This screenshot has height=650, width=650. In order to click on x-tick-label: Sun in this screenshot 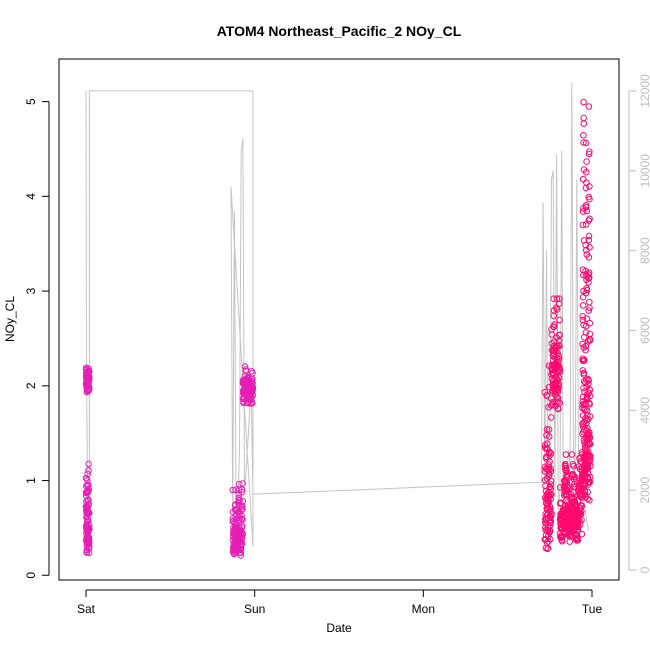, I will do `click(254, 609)`.